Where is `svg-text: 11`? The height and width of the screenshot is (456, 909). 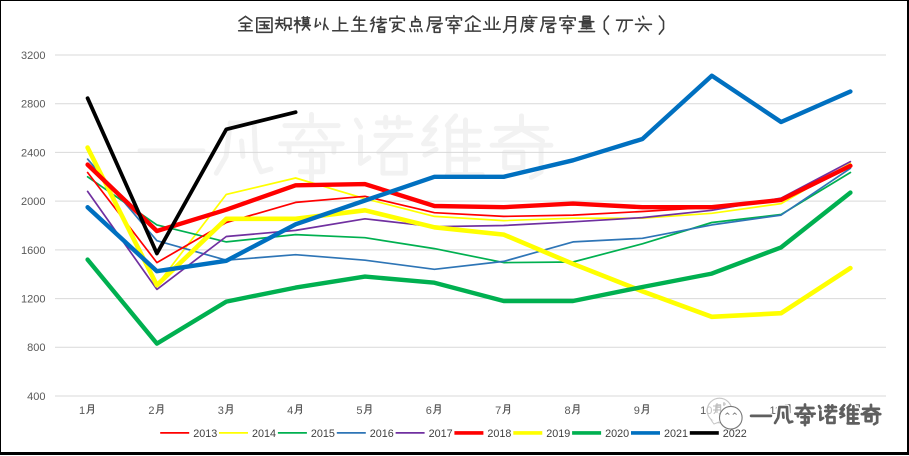 svg-text: 11 is located at coordinates (775, 411).